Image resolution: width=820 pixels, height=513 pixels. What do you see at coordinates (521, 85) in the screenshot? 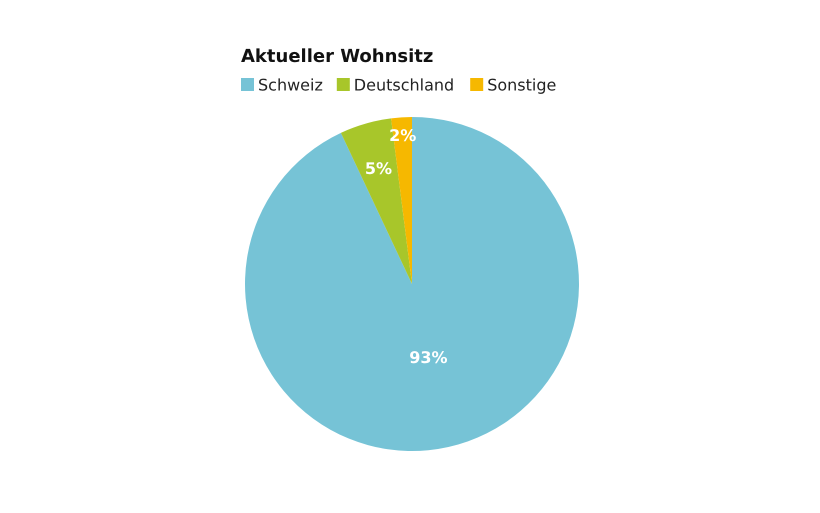
I see `legend-label: Sonstige` at bounding box center [521, 85].